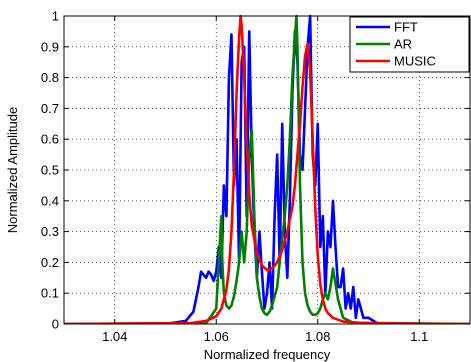 The width and height of the screenshot is (471, 362). What do you see at coordinates (216, 336) in the screenshot?
I see `x-tick-label: 1.06` at bounding box center [216, 336].